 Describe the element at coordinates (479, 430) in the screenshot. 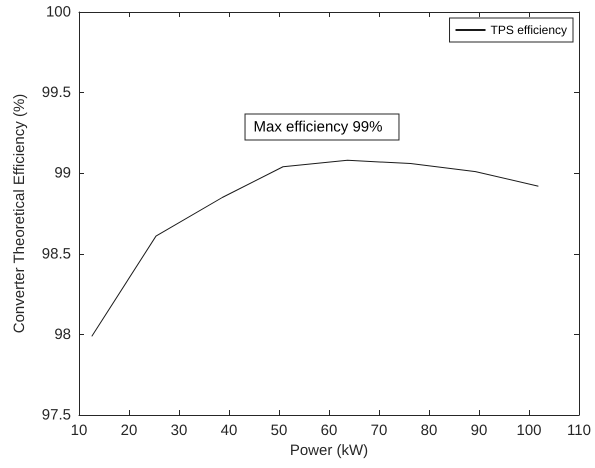

I see `x-tick-label: 90` at that location.